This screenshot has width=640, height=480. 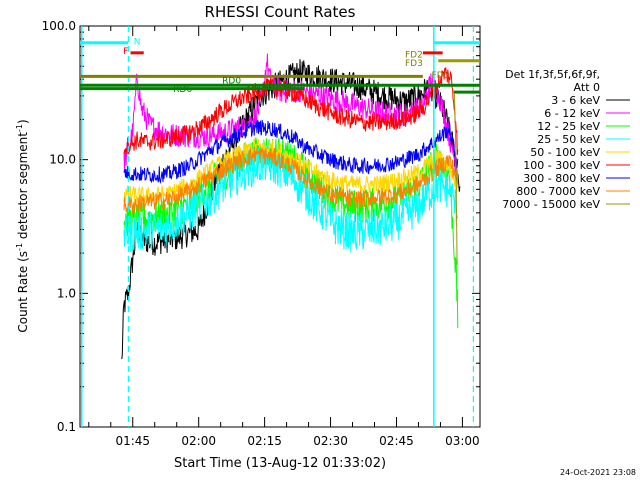 What do you see at coordinates (66, 427) in the screenshot?
I see `y-tick-label: 0.1` at bounding box center [66, 427].